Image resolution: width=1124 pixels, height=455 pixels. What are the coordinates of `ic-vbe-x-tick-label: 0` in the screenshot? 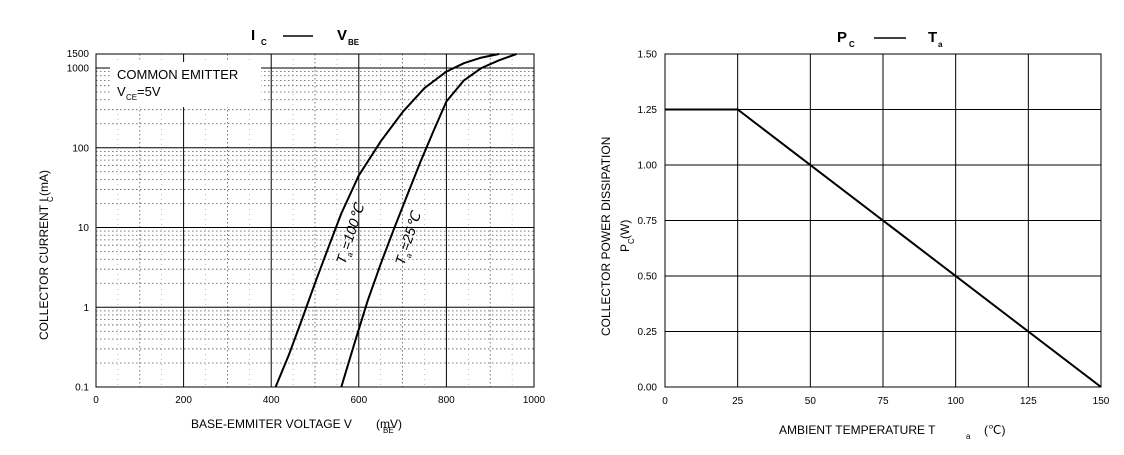 It's located at (96, 400).